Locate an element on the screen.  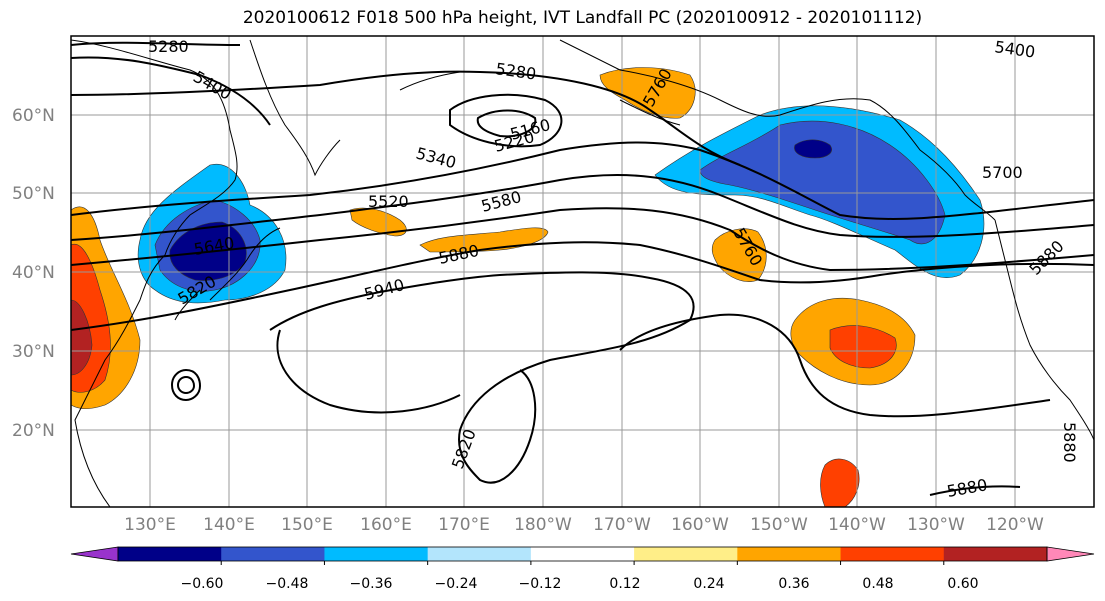
lat-label-60n: 60°N is located at coordinates (33, 116).